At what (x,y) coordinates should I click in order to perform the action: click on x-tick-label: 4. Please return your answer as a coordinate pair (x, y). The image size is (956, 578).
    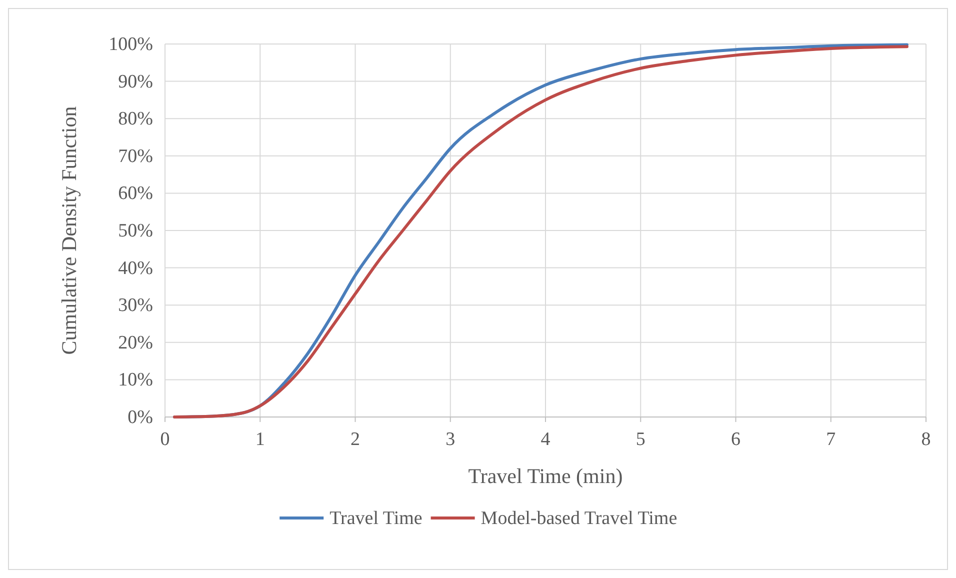
    Looking at the image, I should click on (545, 439).